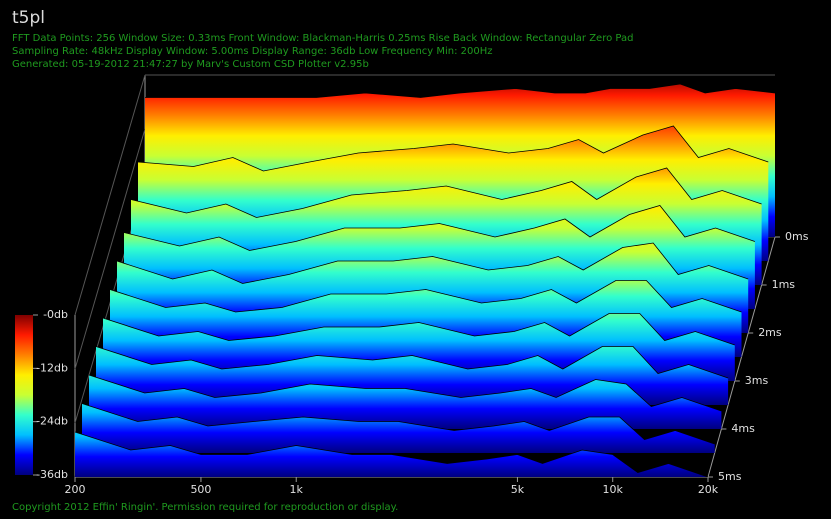 This screenshot has width=831, height=519. Describe the element at coordinates (797, 236) in the screenshot. I see `z-tick-label: 0ms` at that location.